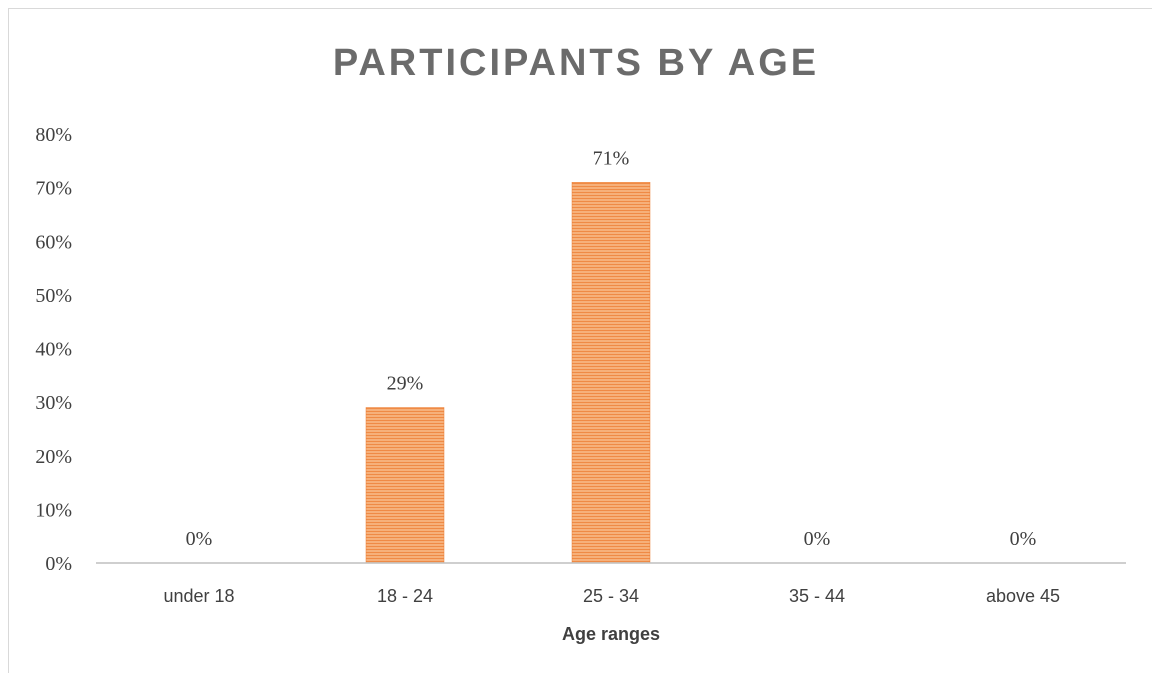 The image size is (1152, 673). What do you see at coordinates (53, 189) in the screenshot?
I see `y-tick-label: 70%` at bounding box center [53, 189].